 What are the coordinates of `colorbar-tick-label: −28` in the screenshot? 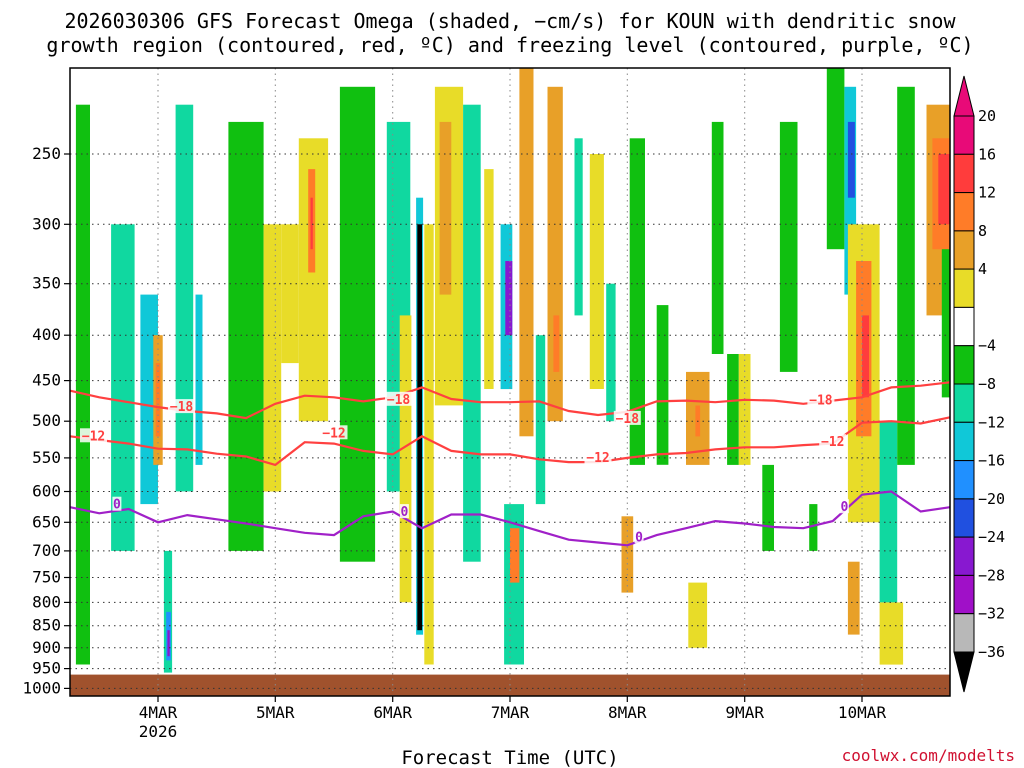 It's located at (991, 575).